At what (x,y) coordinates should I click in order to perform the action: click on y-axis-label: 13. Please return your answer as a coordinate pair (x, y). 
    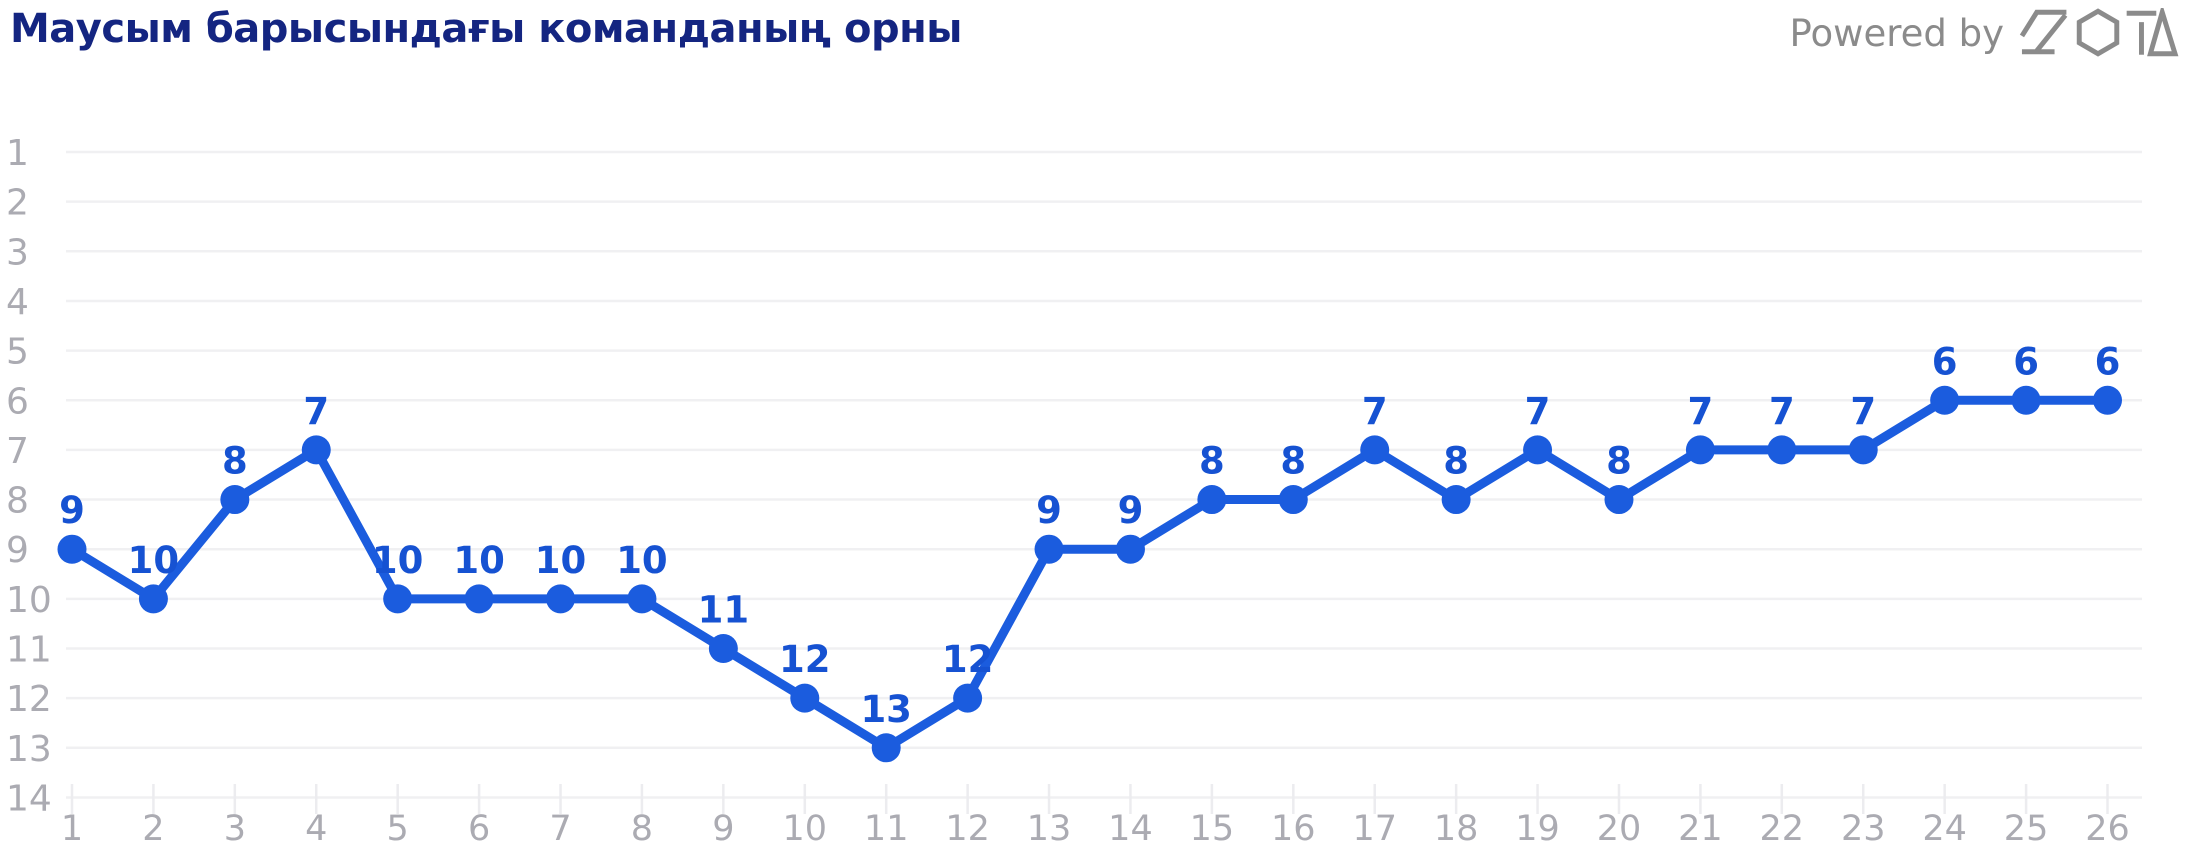
    Looking at the image, I should click on (29, 749).